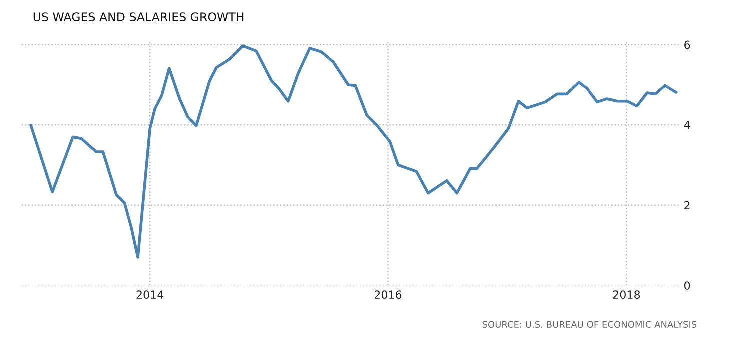 This screenshot has height=340, width=730. Describe the element at coordinates (626, 295) in the screenshot. I see `x-tick-label: 2018` at that location.